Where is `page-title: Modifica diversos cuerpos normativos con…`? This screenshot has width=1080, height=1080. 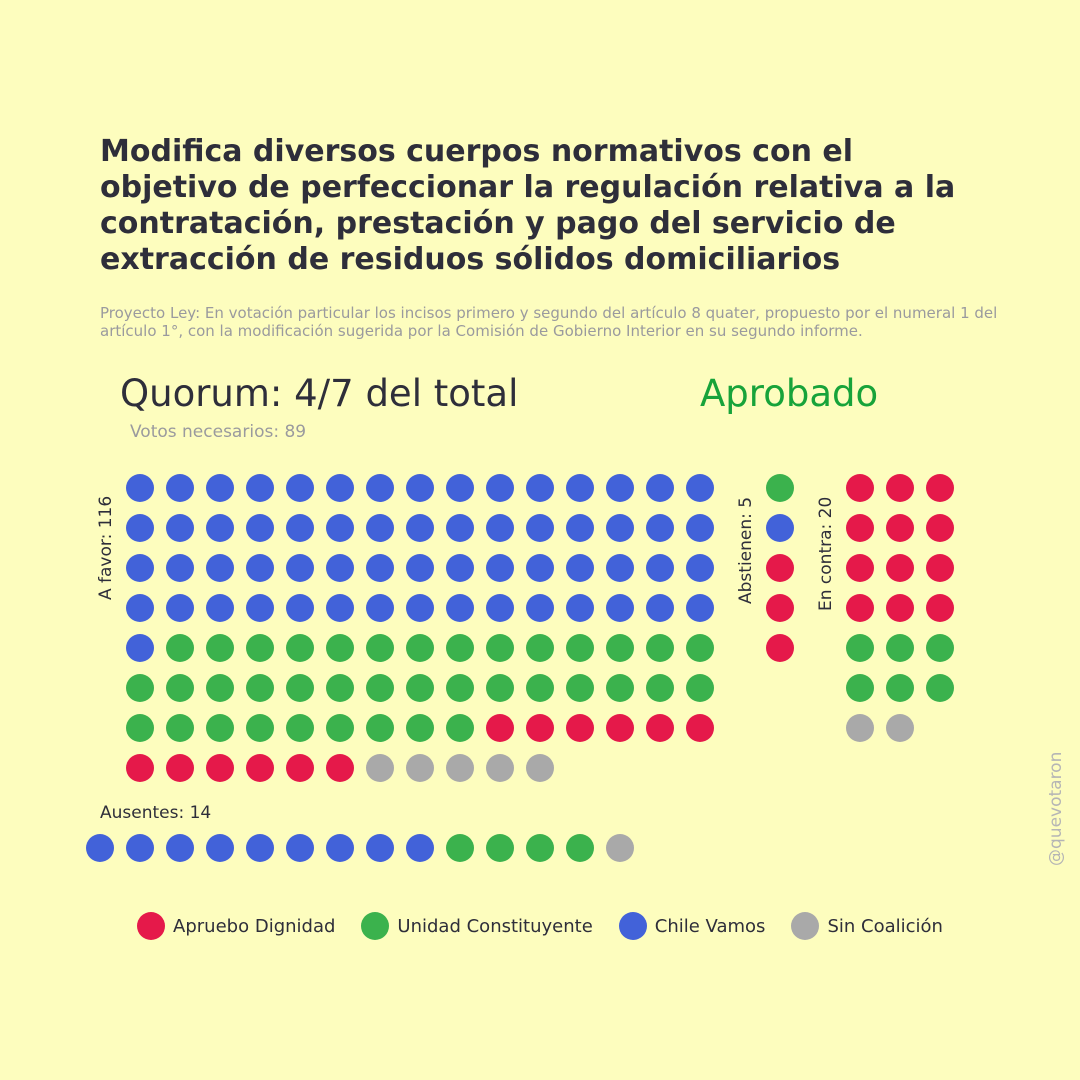 page-title: Modifica diversos cuerpos normativos con… is located at coordinates (528, 205).